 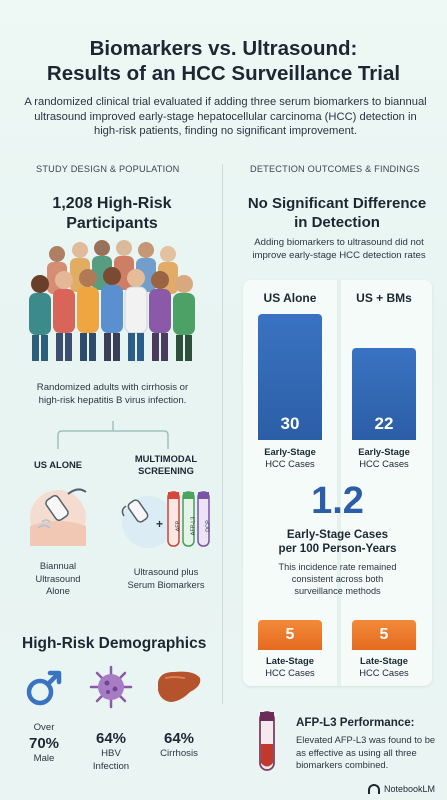 I want to click on method-multimodal-title: MULTIMODAL SCREENING, so click(x=166, y=465).